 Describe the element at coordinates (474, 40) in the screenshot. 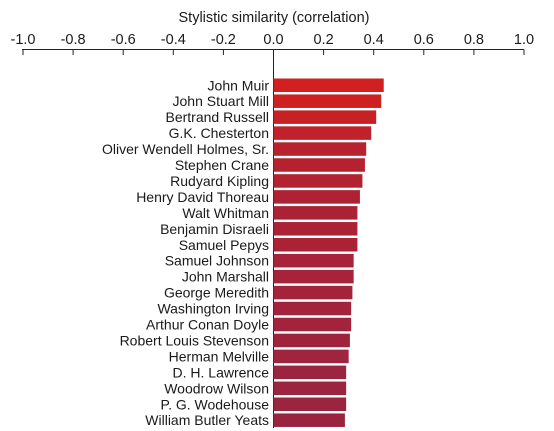

I see `x-tick-label: 0.8` at that location.